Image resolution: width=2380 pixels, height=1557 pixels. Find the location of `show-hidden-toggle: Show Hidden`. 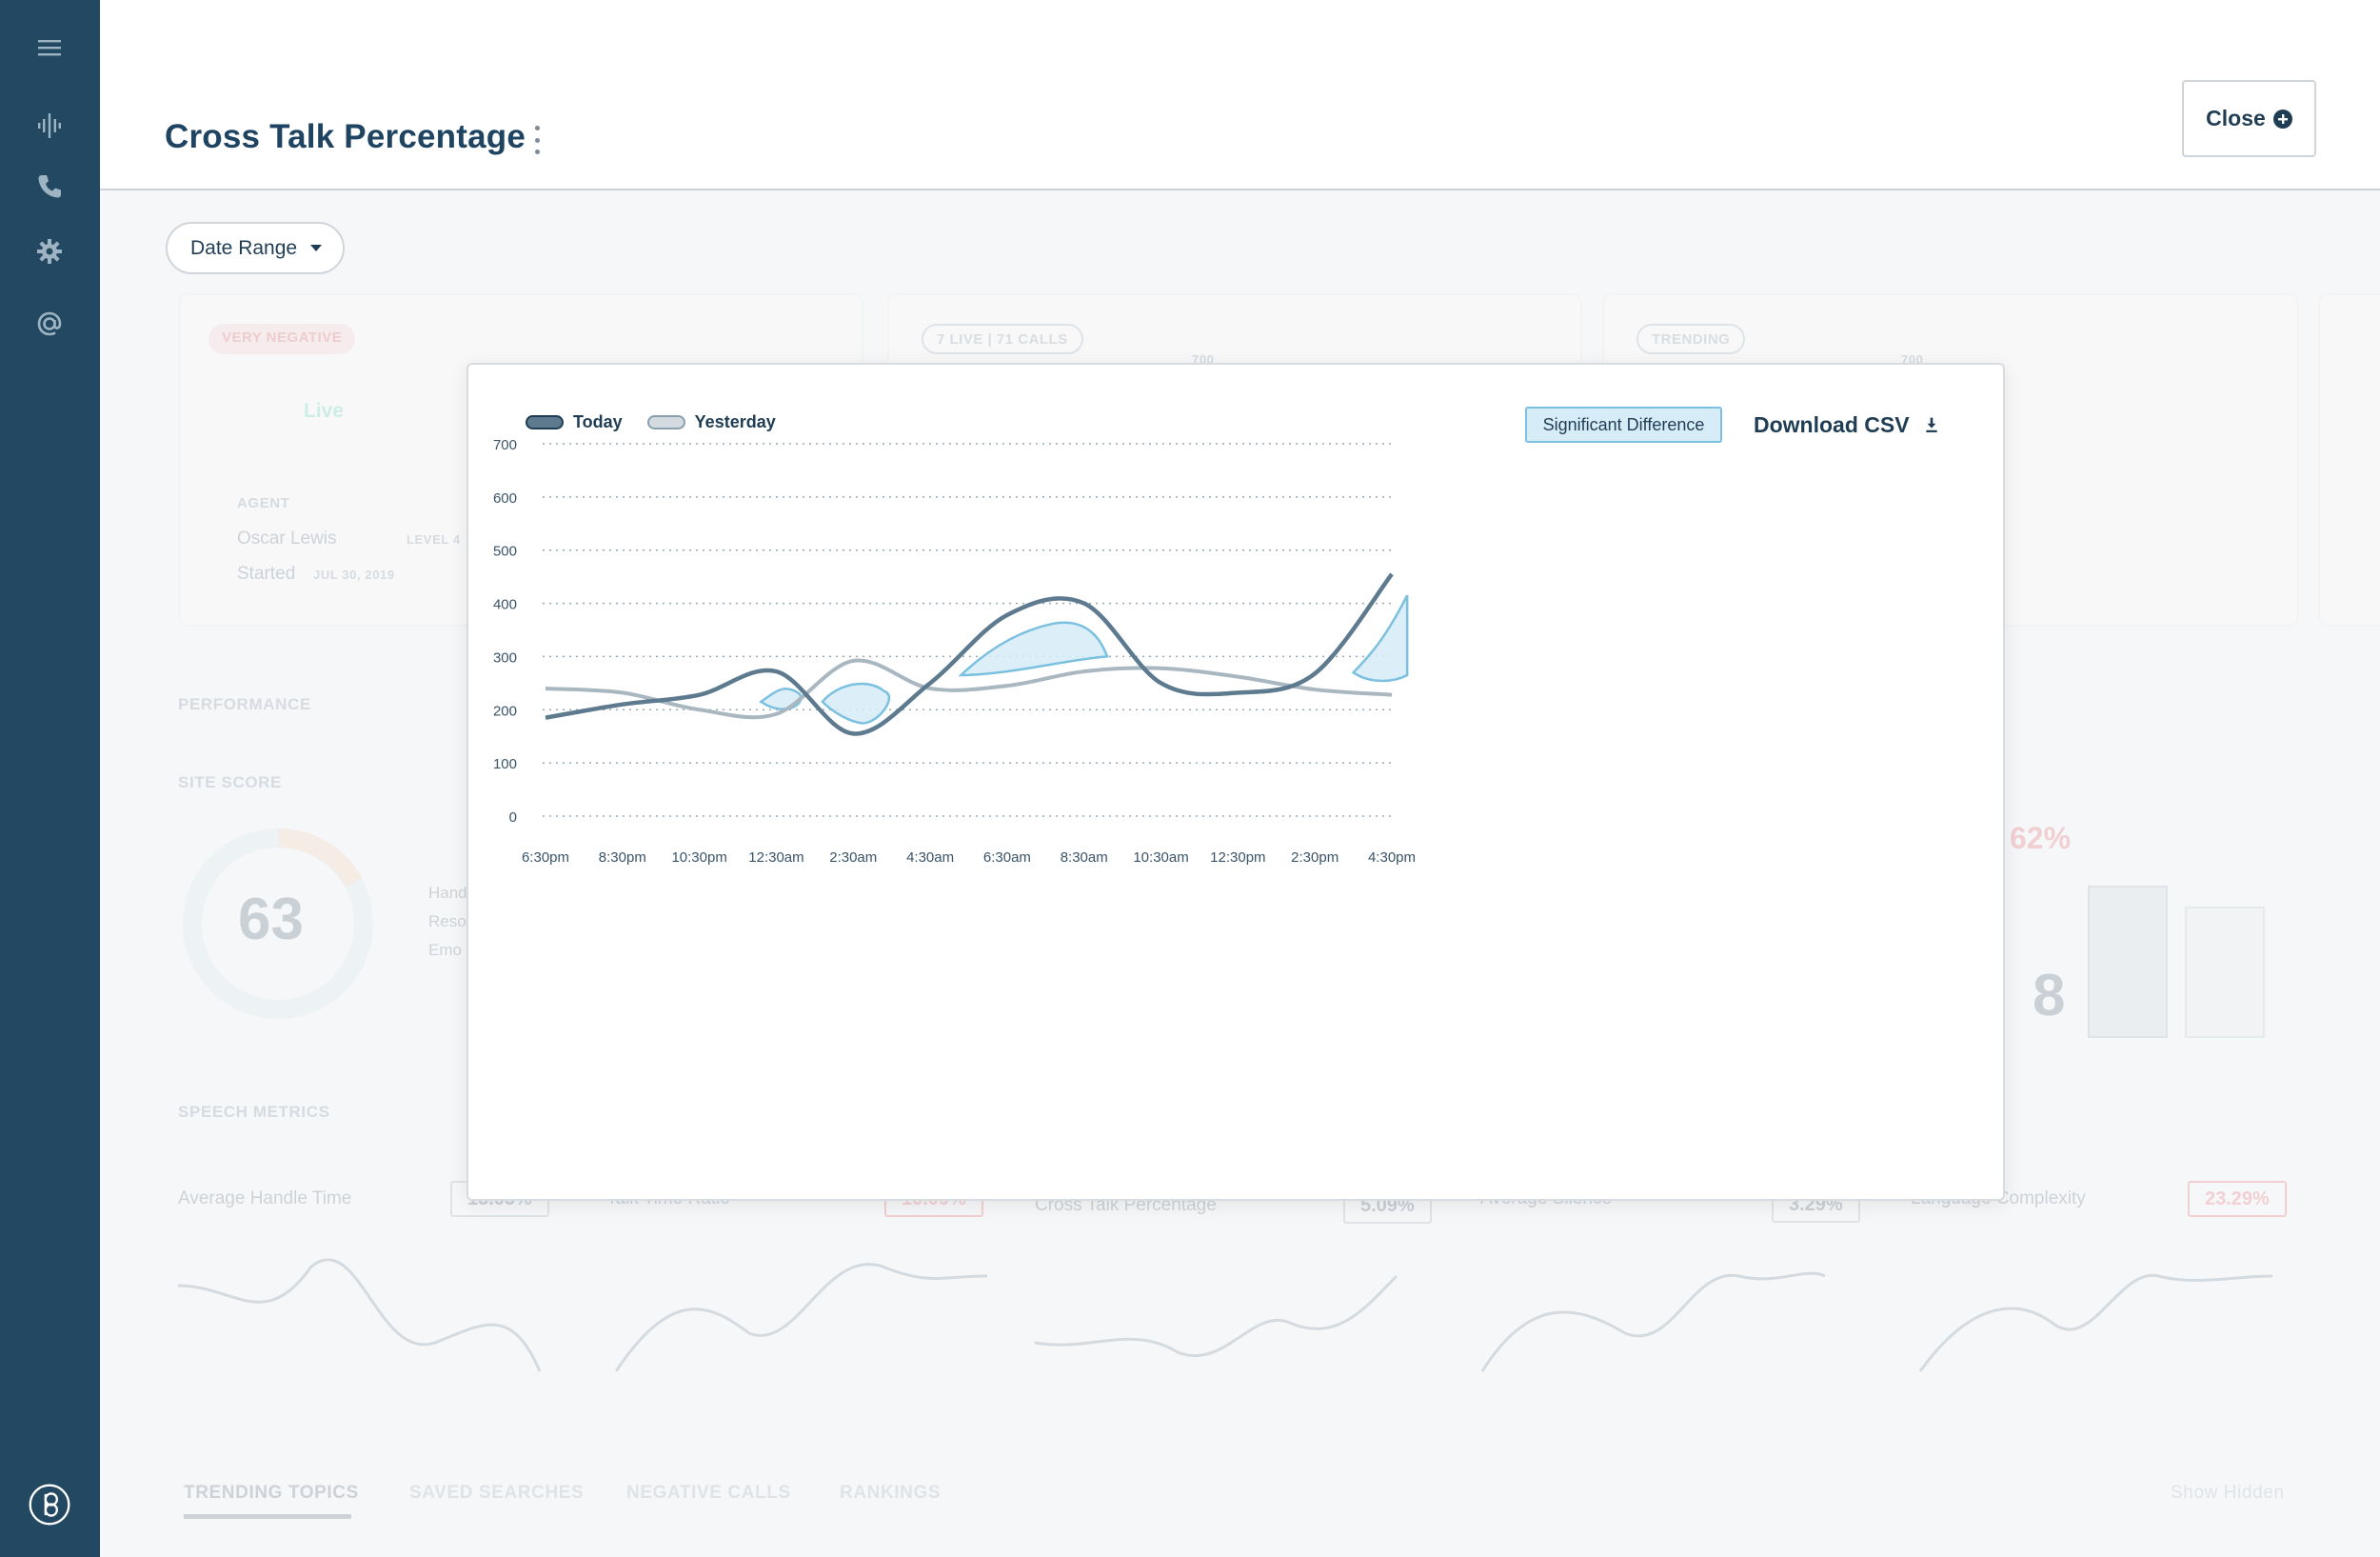

show-hidden-toggle: Show Hidden is located at coordinates (2228, 1493).